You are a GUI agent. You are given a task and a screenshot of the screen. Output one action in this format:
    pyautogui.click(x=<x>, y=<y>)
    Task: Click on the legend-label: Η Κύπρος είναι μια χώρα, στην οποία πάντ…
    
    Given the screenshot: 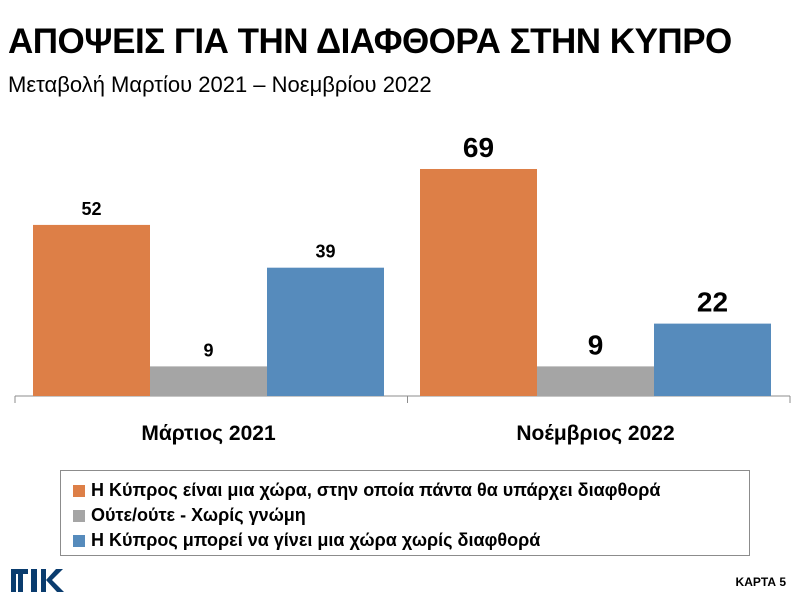 What is the action you would take?
    pyautogui.click(x=376, y=490)
    